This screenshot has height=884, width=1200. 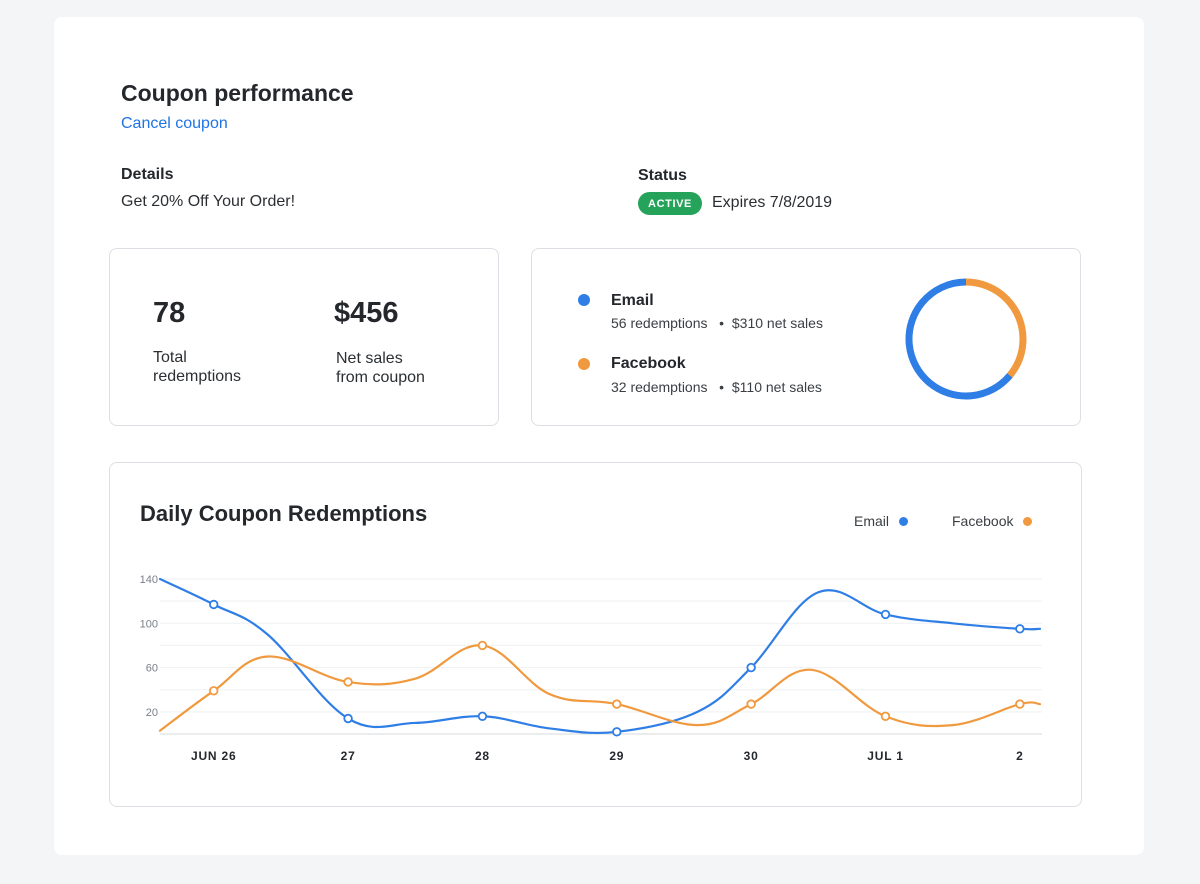 What do you see at coordinates (197, 376) in the screenshot?
I see `total-redemptions-label-line2: redemptions` at bounding box center [197, 376].